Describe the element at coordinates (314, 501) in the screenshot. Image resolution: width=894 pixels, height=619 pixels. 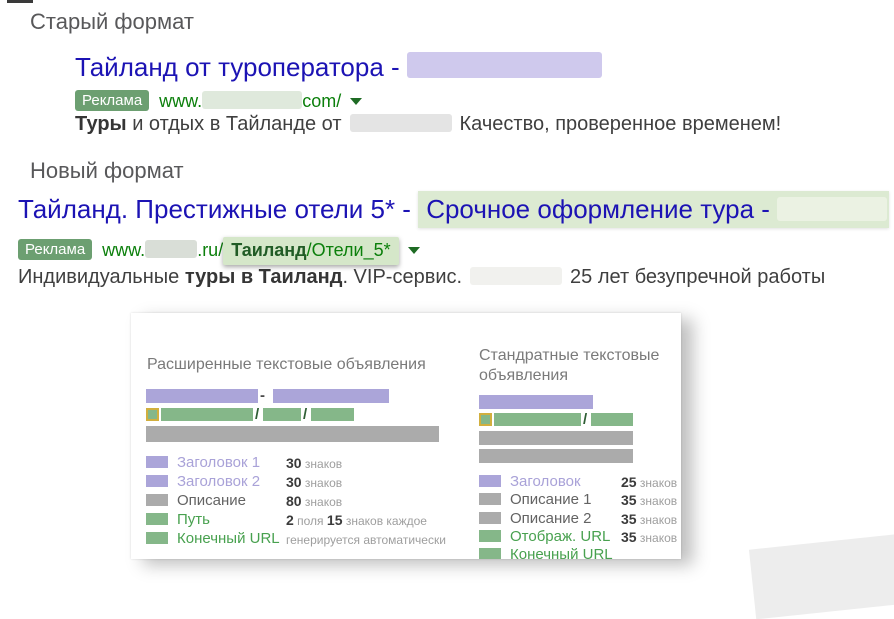
I see `legend-value: 80 знаков` at that location.